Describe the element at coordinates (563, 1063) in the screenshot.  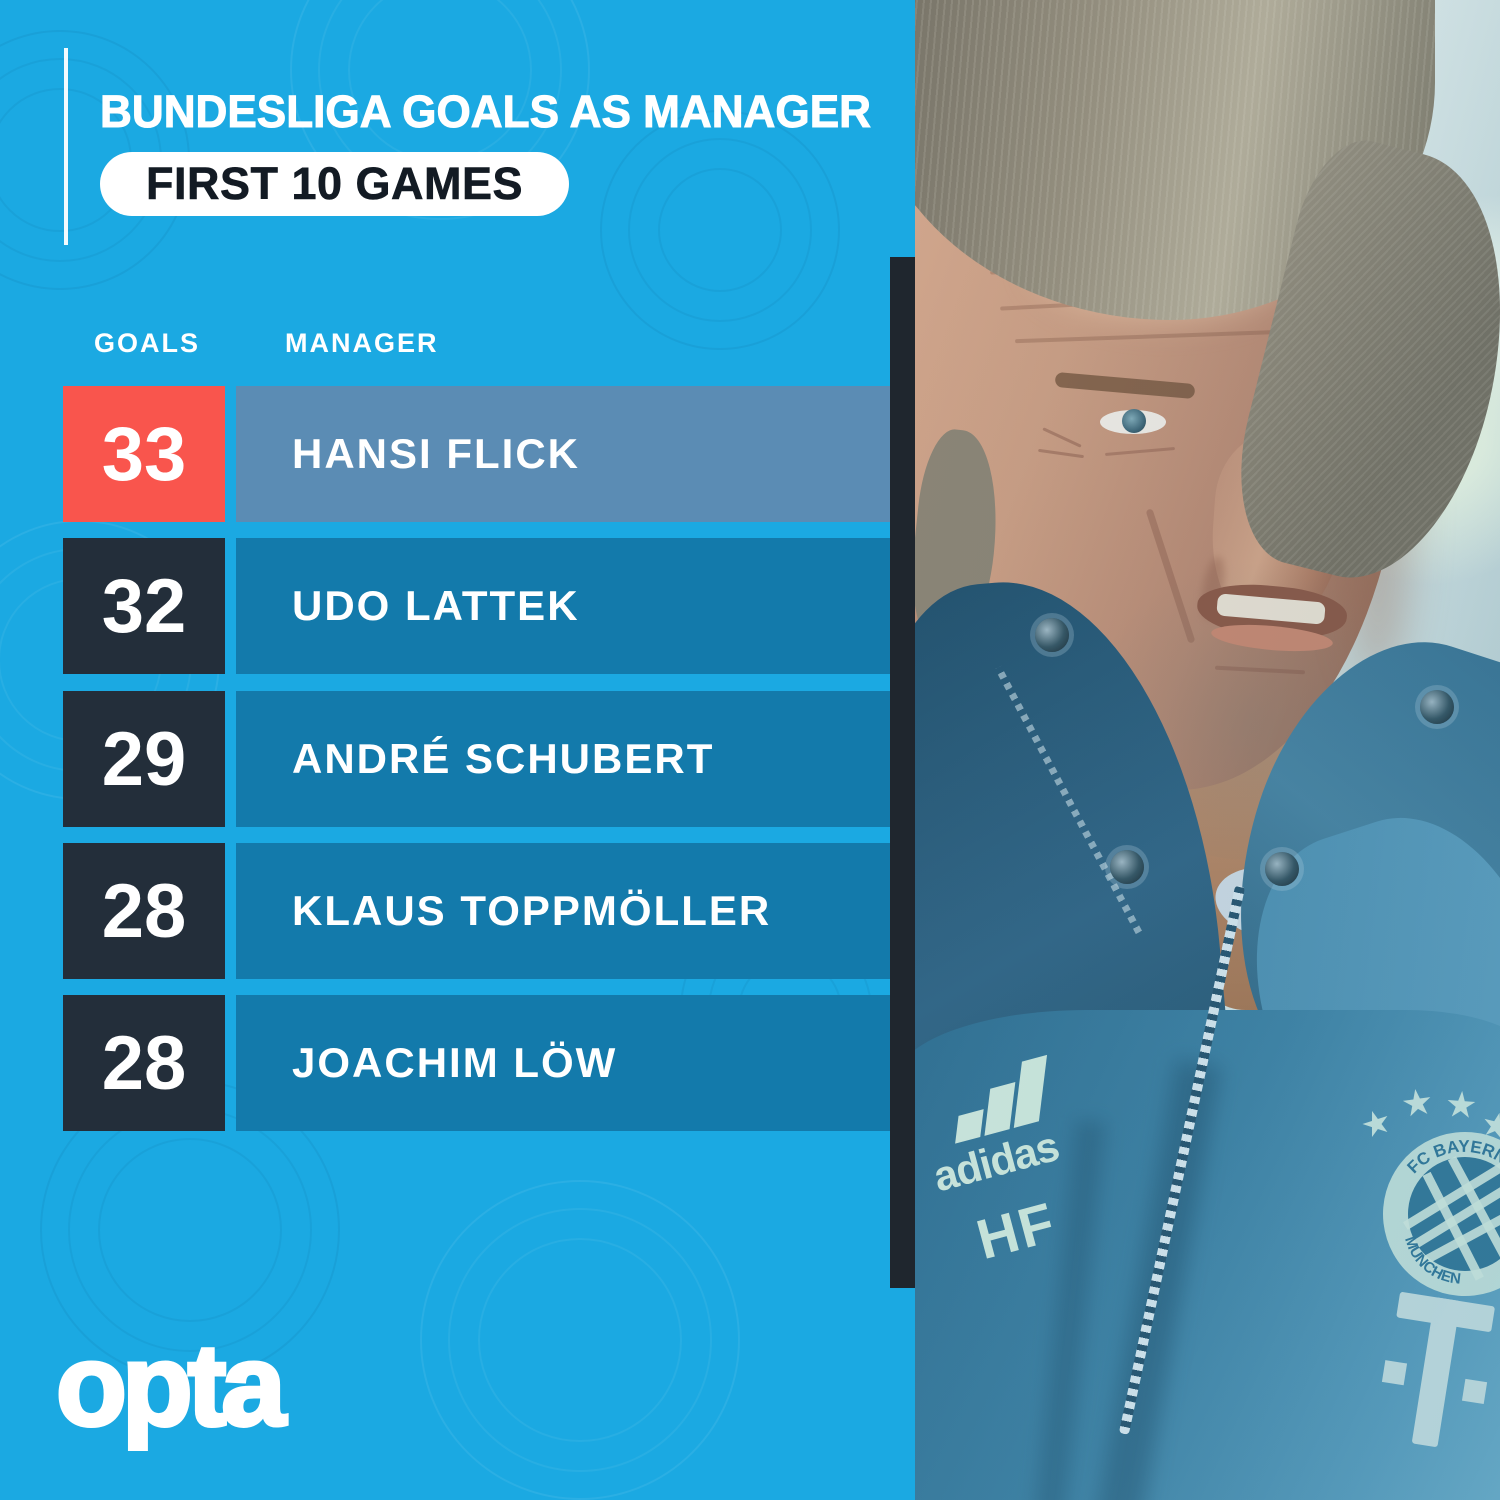
I see `manager-name: JOACHIM LÖW` at that location.